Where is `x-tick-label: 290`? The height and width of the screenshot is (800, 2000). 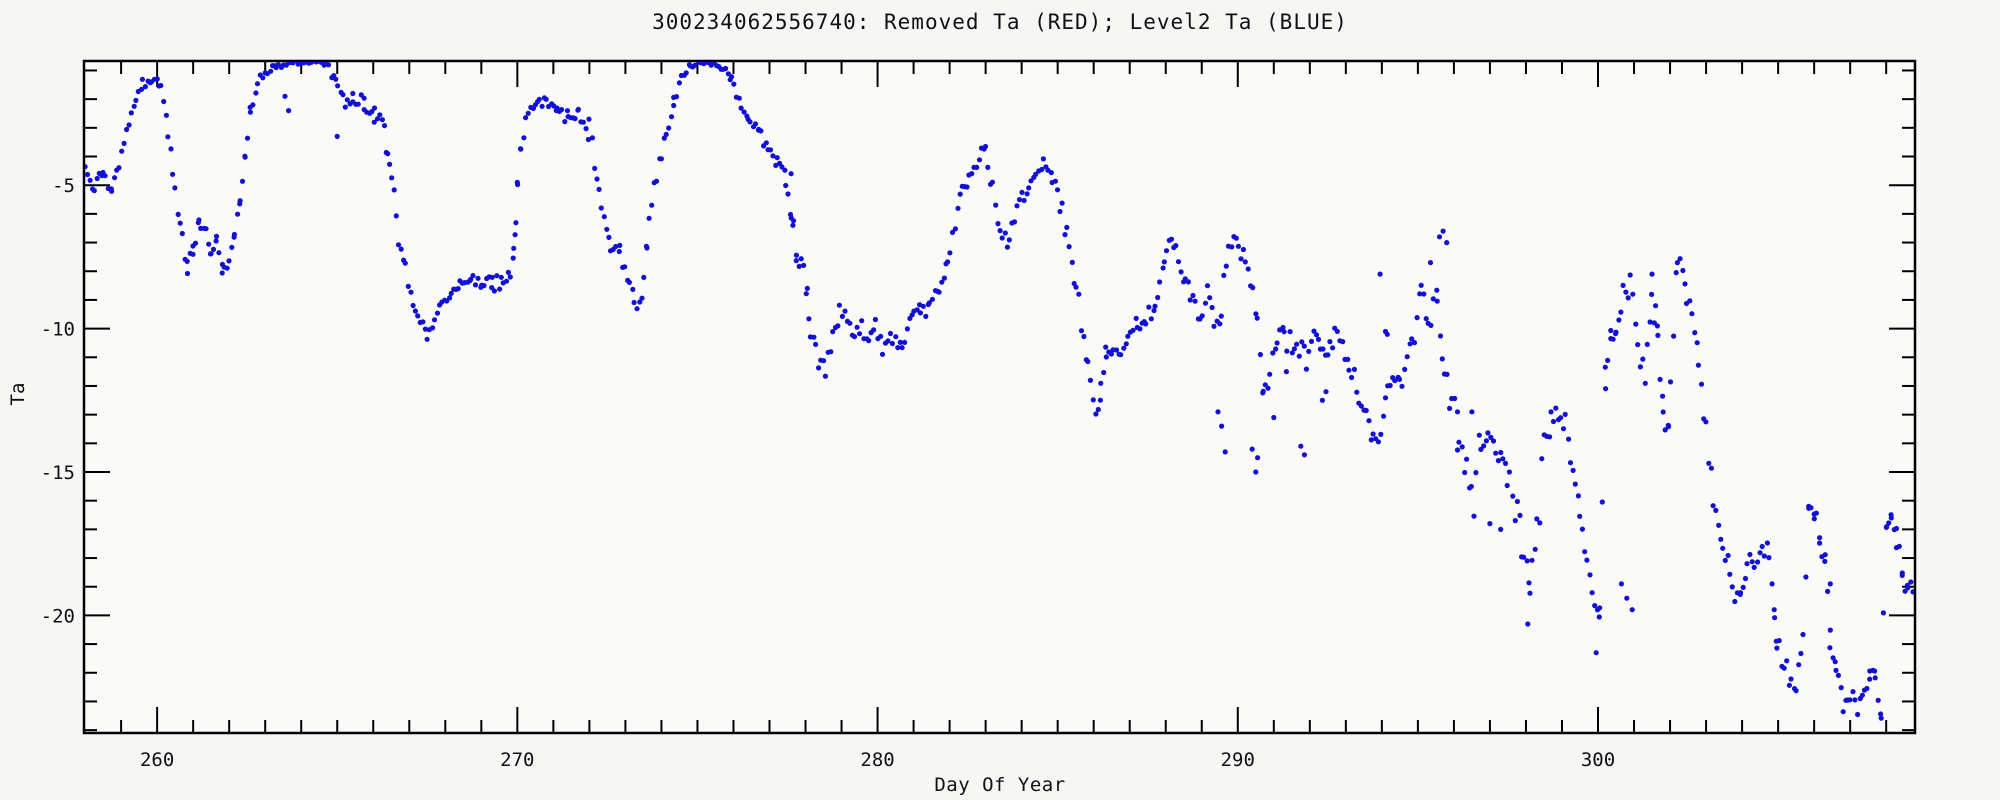 x-tick-label: 290 is located at coordinates (1238, 760).